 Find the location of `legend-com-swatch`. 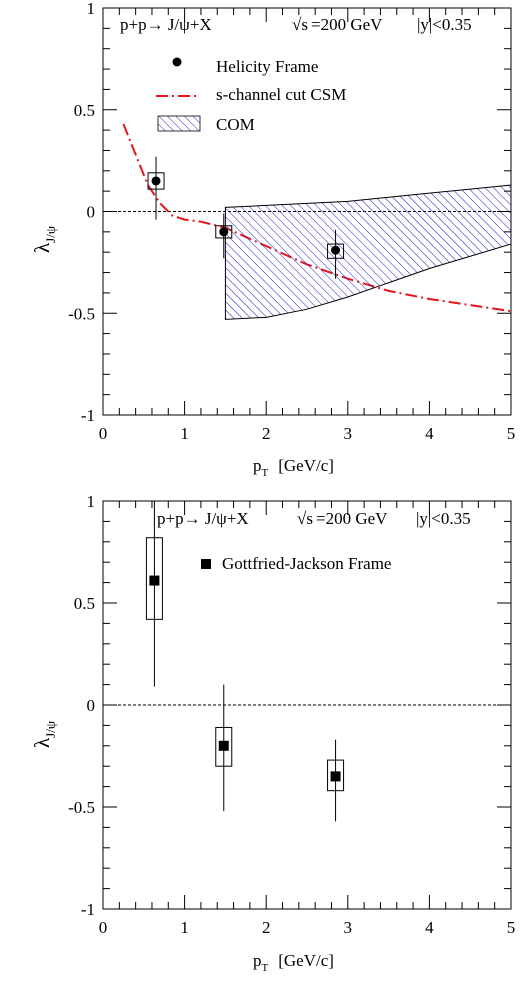

legend-com-swatch is located at coordinates (179, 123).